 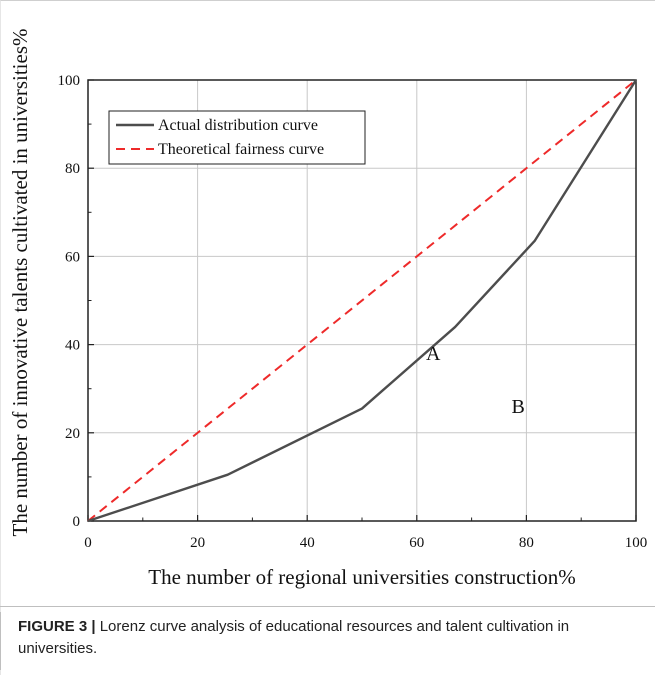 What do you see at coordinates (72, 434) in the screenshot?
I see `y-tick-label: 20` at bounding box center [72, 434].